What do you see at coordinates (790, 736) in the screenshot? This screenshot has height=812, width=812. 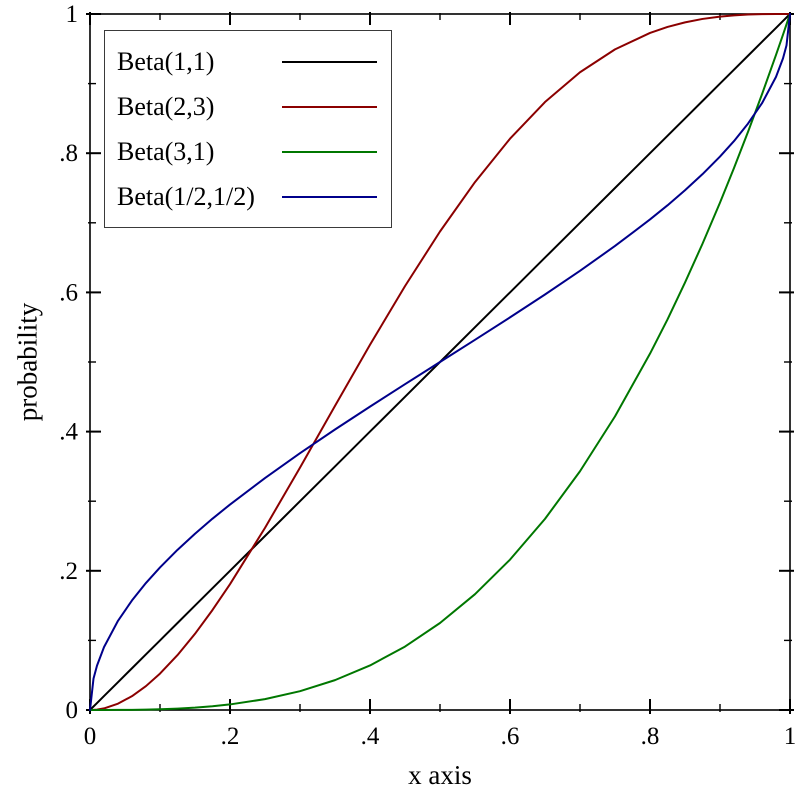 I see `x-tick-label: 1` at bounding box center [790, 736].